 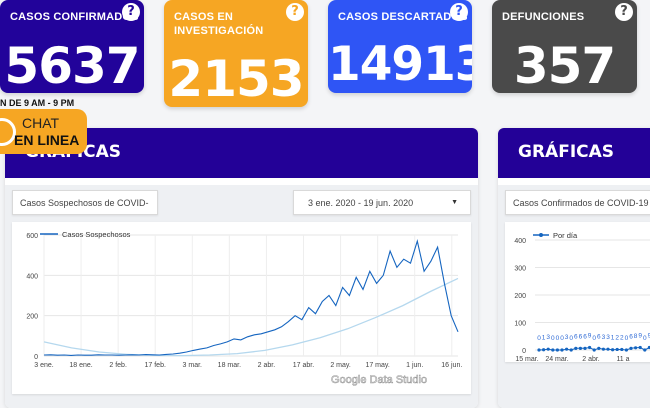 I want to click on date-range-label: 3 ene. 2020 - 19 jun. 2020, so click(x=361, y=203).